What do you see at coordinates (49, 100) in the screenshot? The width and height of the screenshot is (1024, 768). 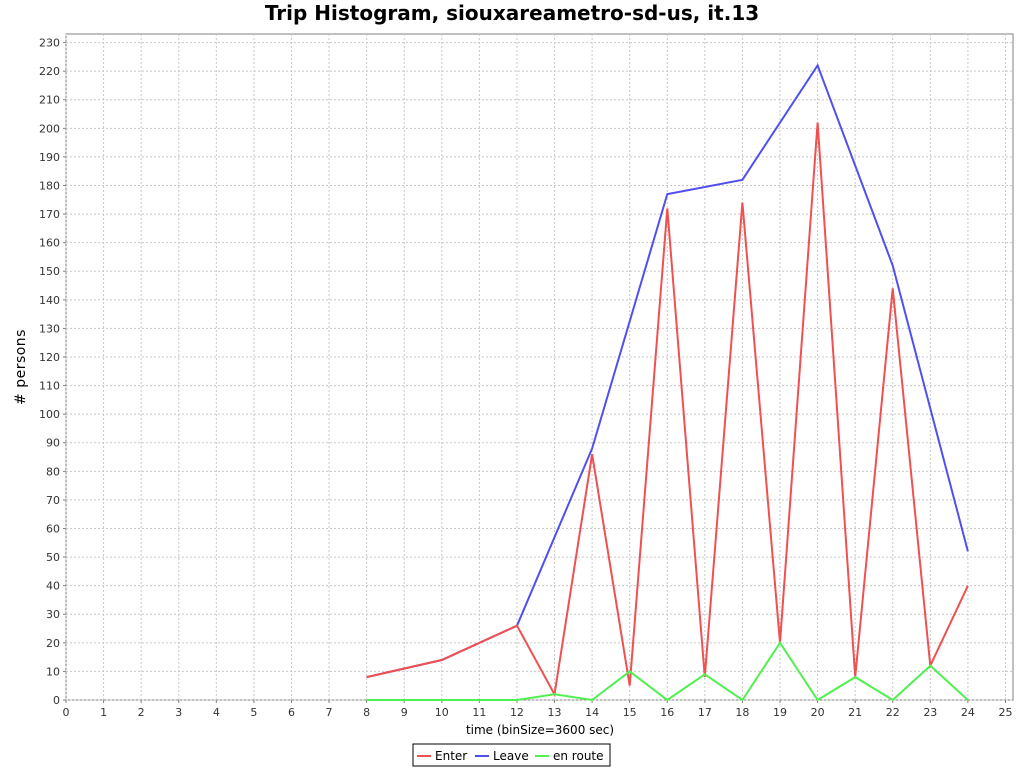 I see `y-tick-label: 210` at bounding box center [49, 100].